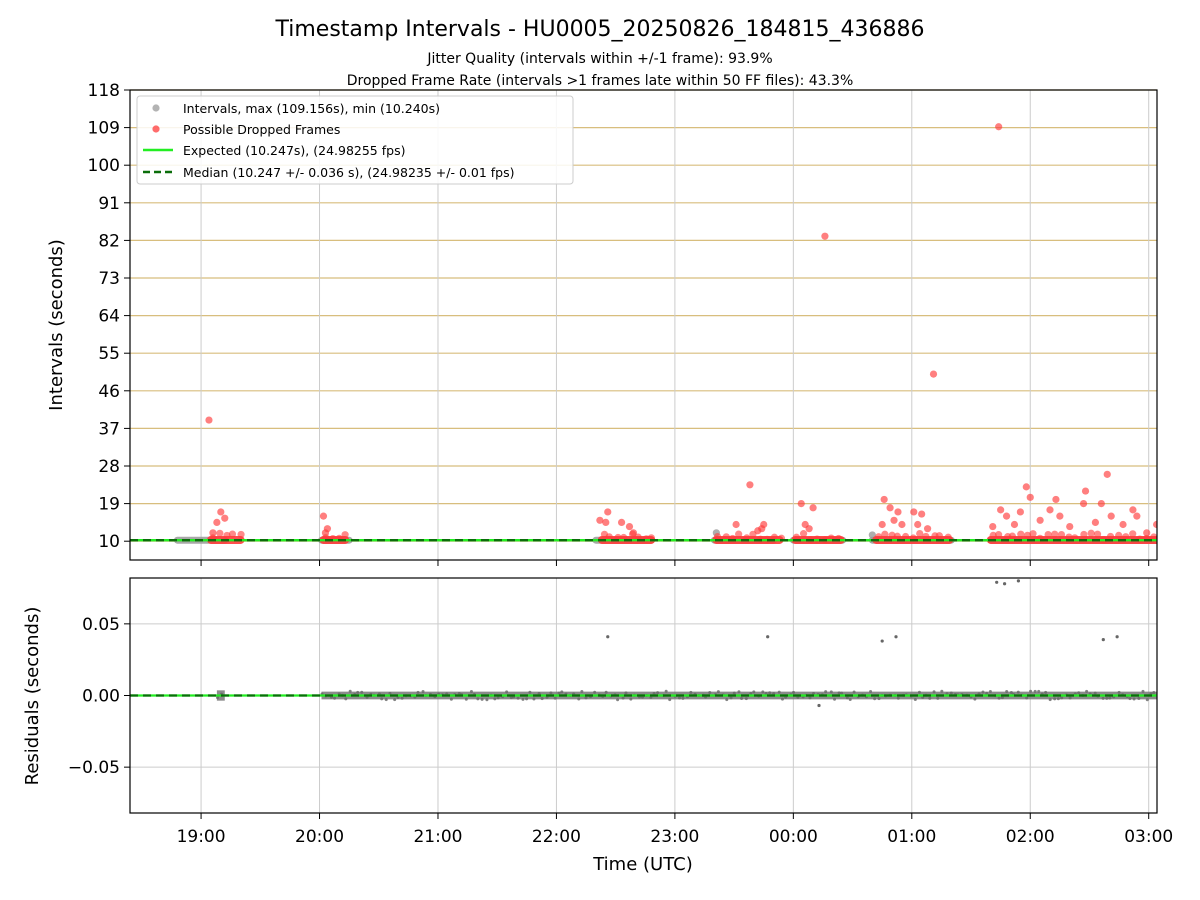 Image resolution: width=1200 pixels, height=900 pixels. I want to click on x-tick-label: 20:00, so click(319, 837).